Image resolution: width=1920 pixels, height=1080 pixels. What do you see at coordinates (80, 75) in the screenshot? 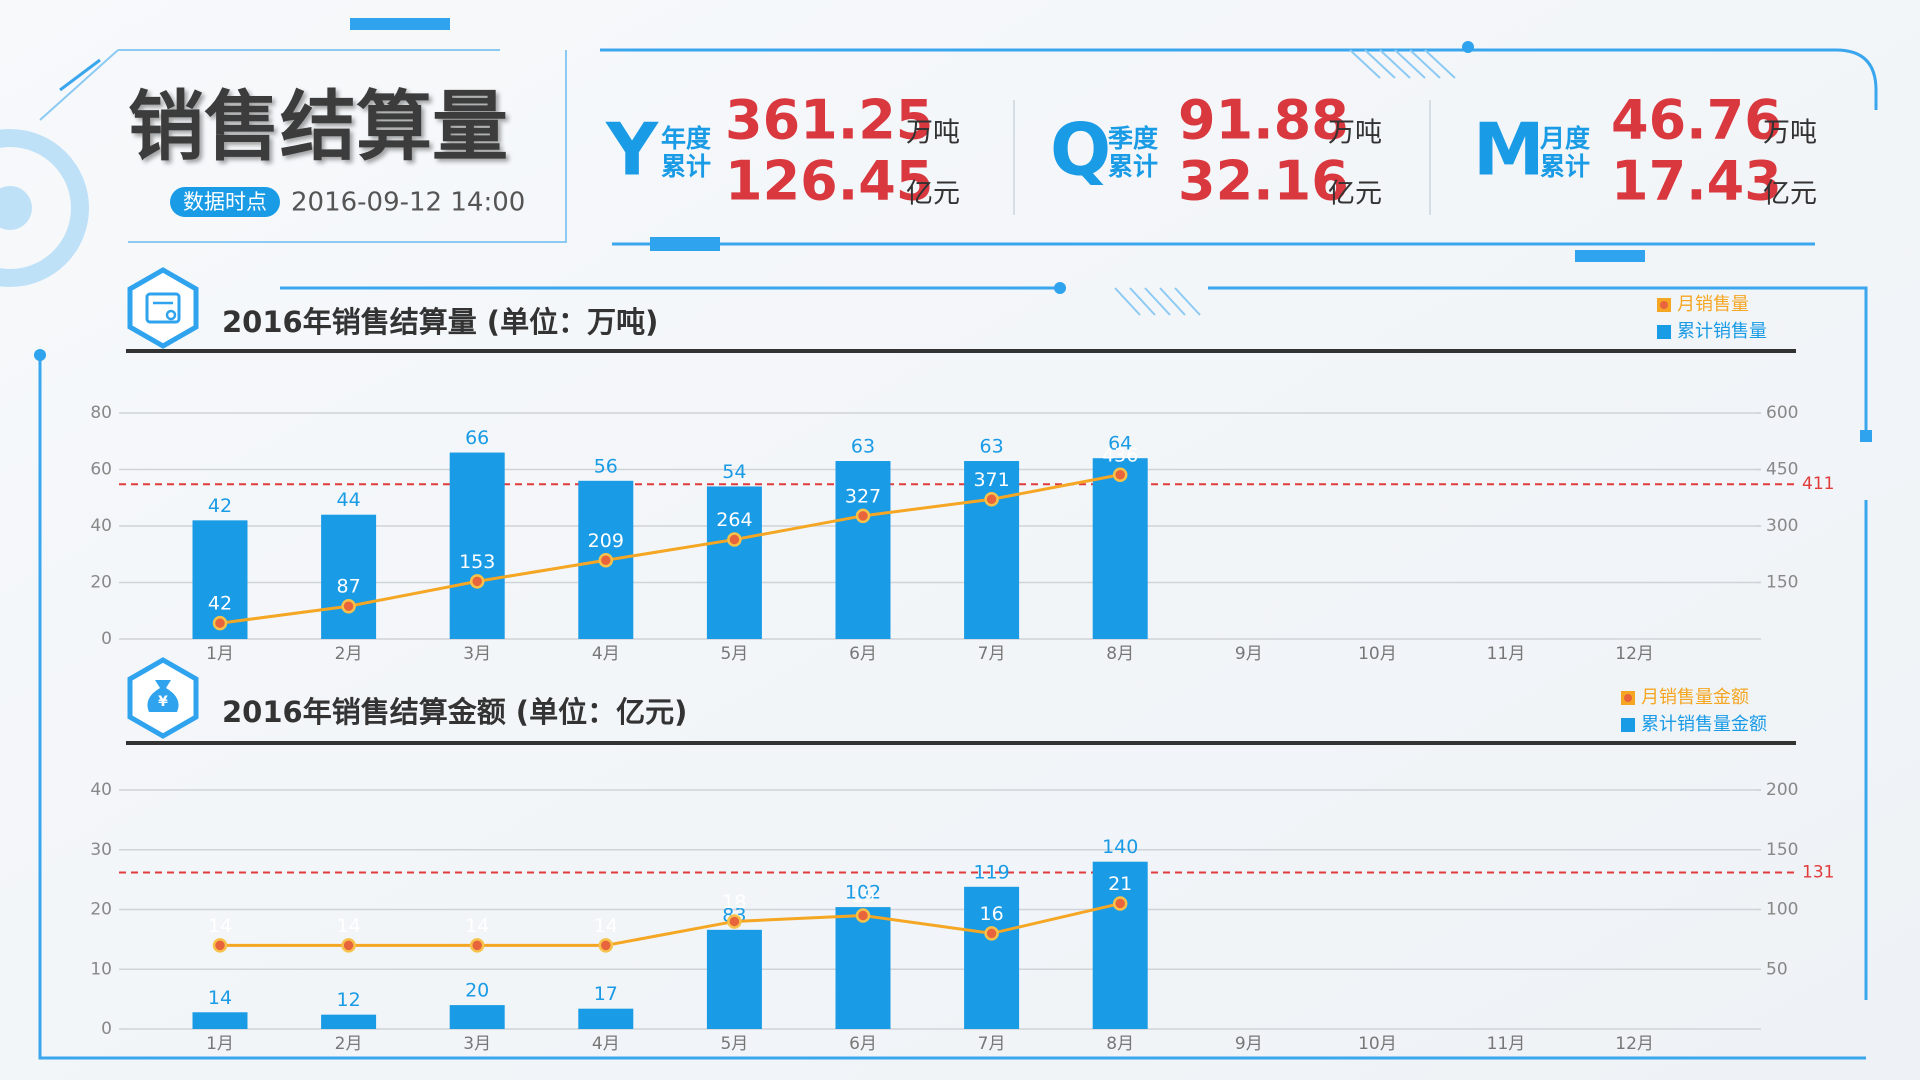
I see `accent` at bounding box center [80, 75].